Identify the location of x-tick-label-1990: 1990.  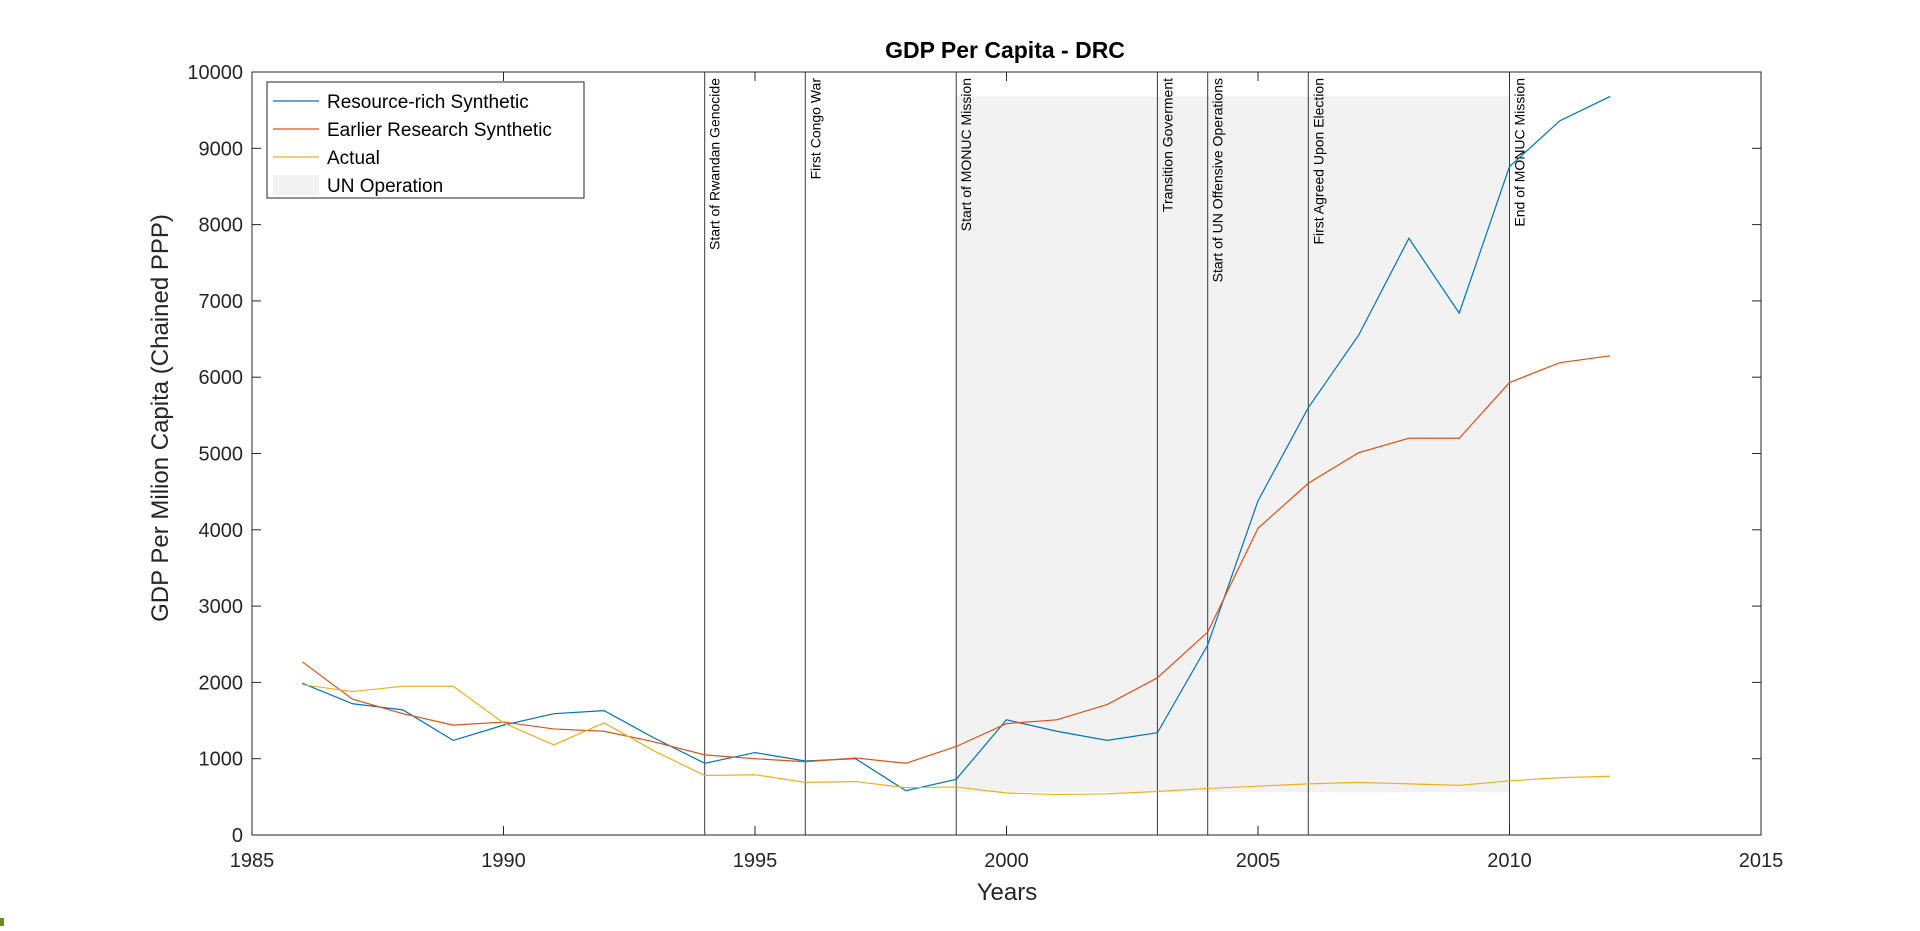
(503, 861).